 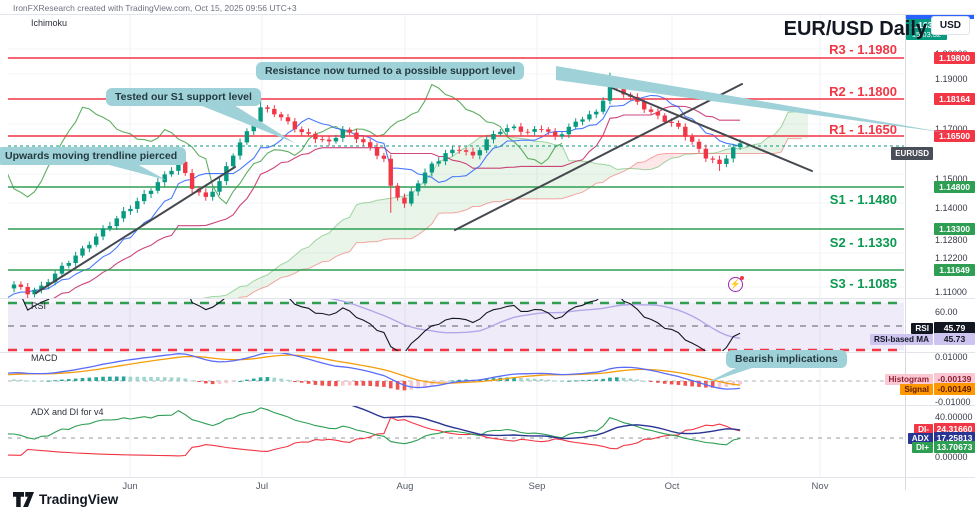 What do you see at coordinates (954, 389) in the screenshot?
I see `axis-badge: -0.00149` at bounding box center [954, 389].